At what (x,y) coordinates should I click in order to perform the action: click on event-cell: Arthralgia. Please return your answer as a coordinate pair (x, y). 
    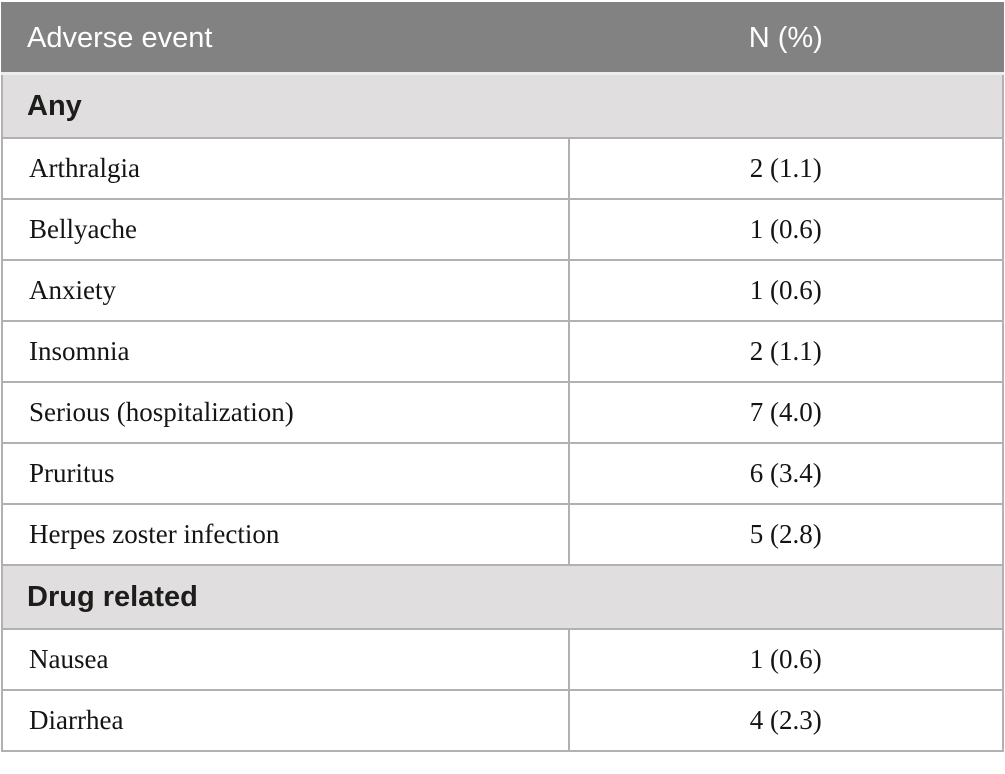
    Looking at the image, I should click on (285, 168).